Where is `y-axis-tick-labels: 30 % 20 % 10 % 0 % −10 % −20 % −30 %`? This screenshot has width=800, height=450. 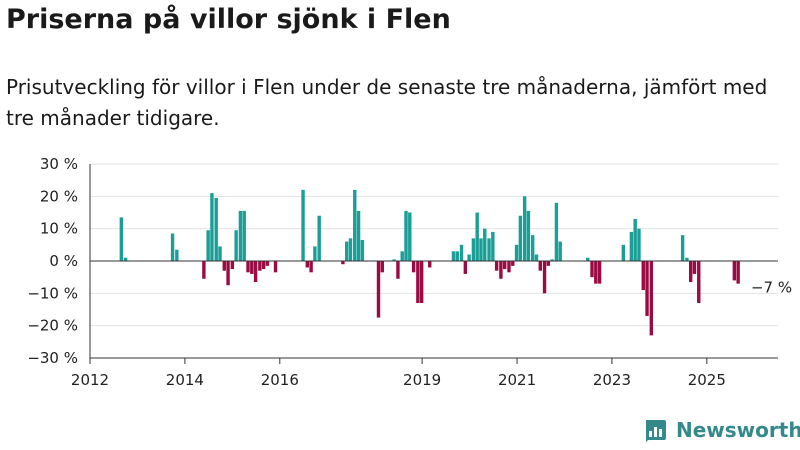
y-axis-tick-labels: 30 % 20 % 10 % 0 % −10 % −20 % −30 % is located at coordinates (52, 261).